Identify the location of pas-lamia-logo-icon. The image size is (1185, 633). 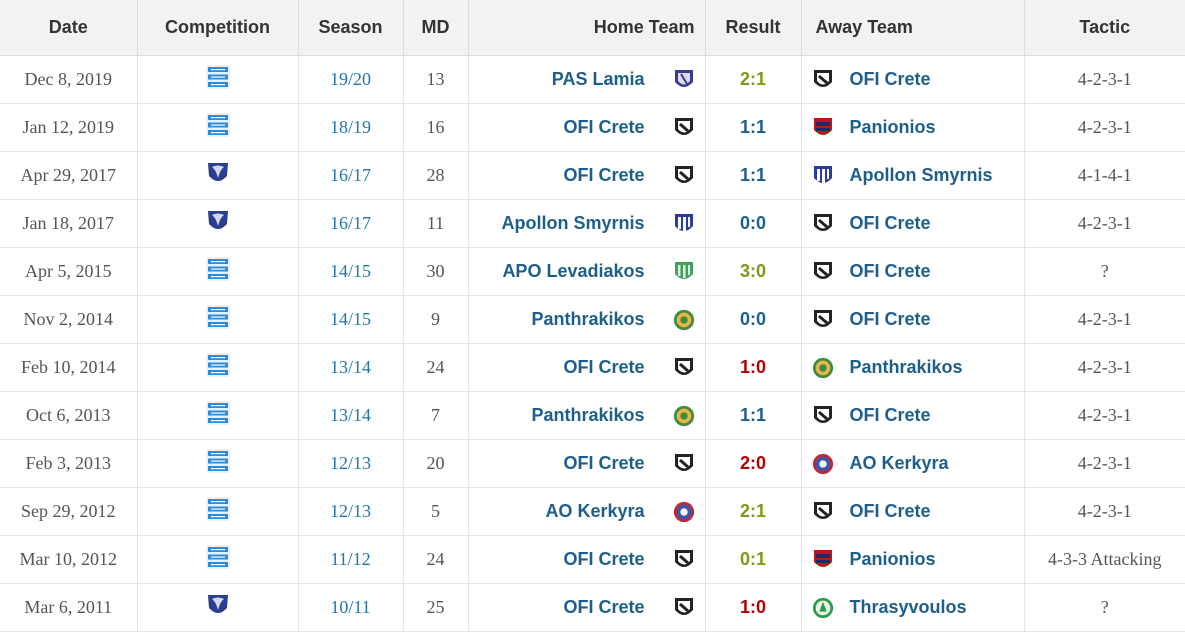
(684, 80).